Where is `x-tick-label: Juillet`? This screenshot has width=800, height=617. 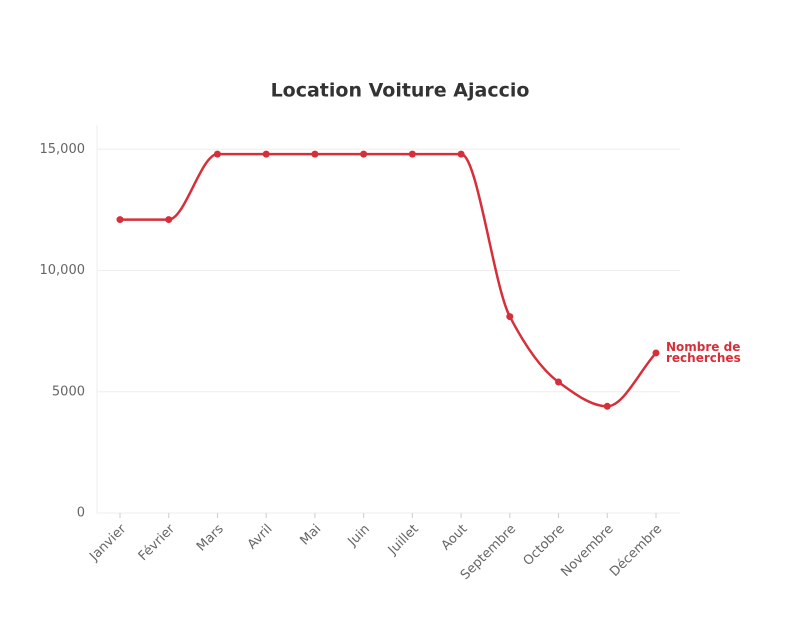 x-tick-label: Juillet is located at coordinates (403, 540).